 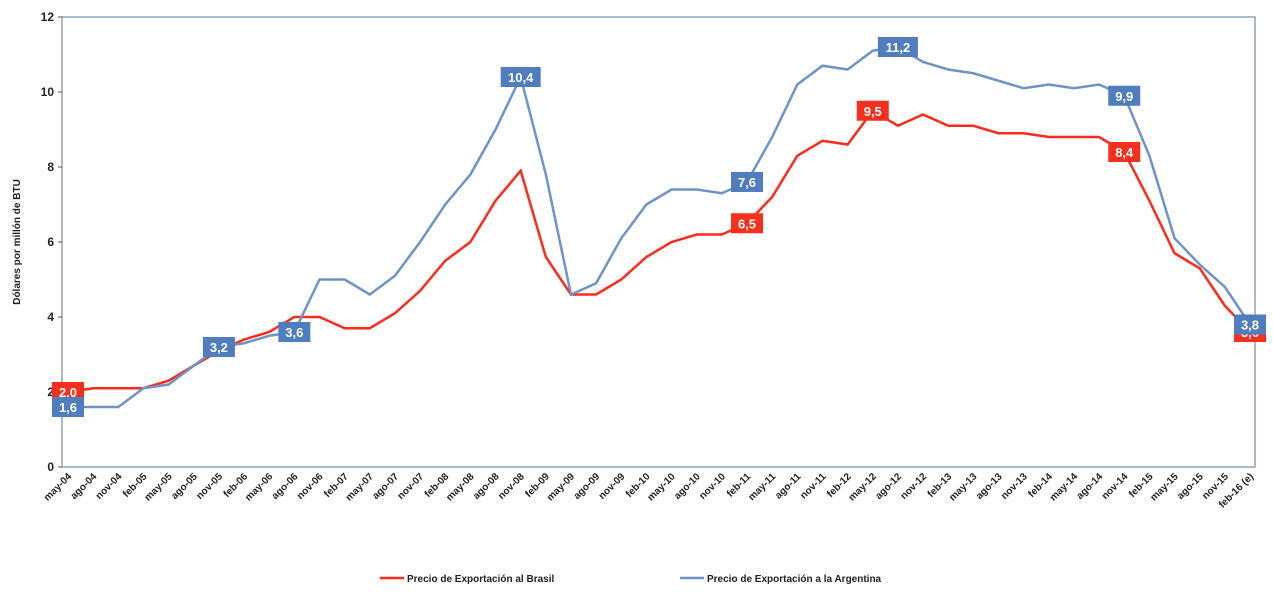 What do you see at coordinates (17, 242) in the screenshot?
I see `y-axis-label: Dólares por millón de BTU` at bounding box center [17, 242].